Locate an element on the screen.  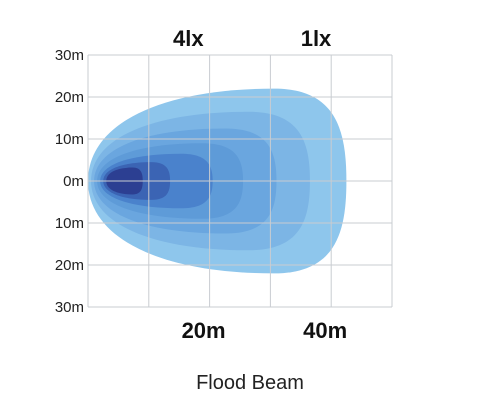
y-tick-label: 0m is located at coordinates (73, 181).